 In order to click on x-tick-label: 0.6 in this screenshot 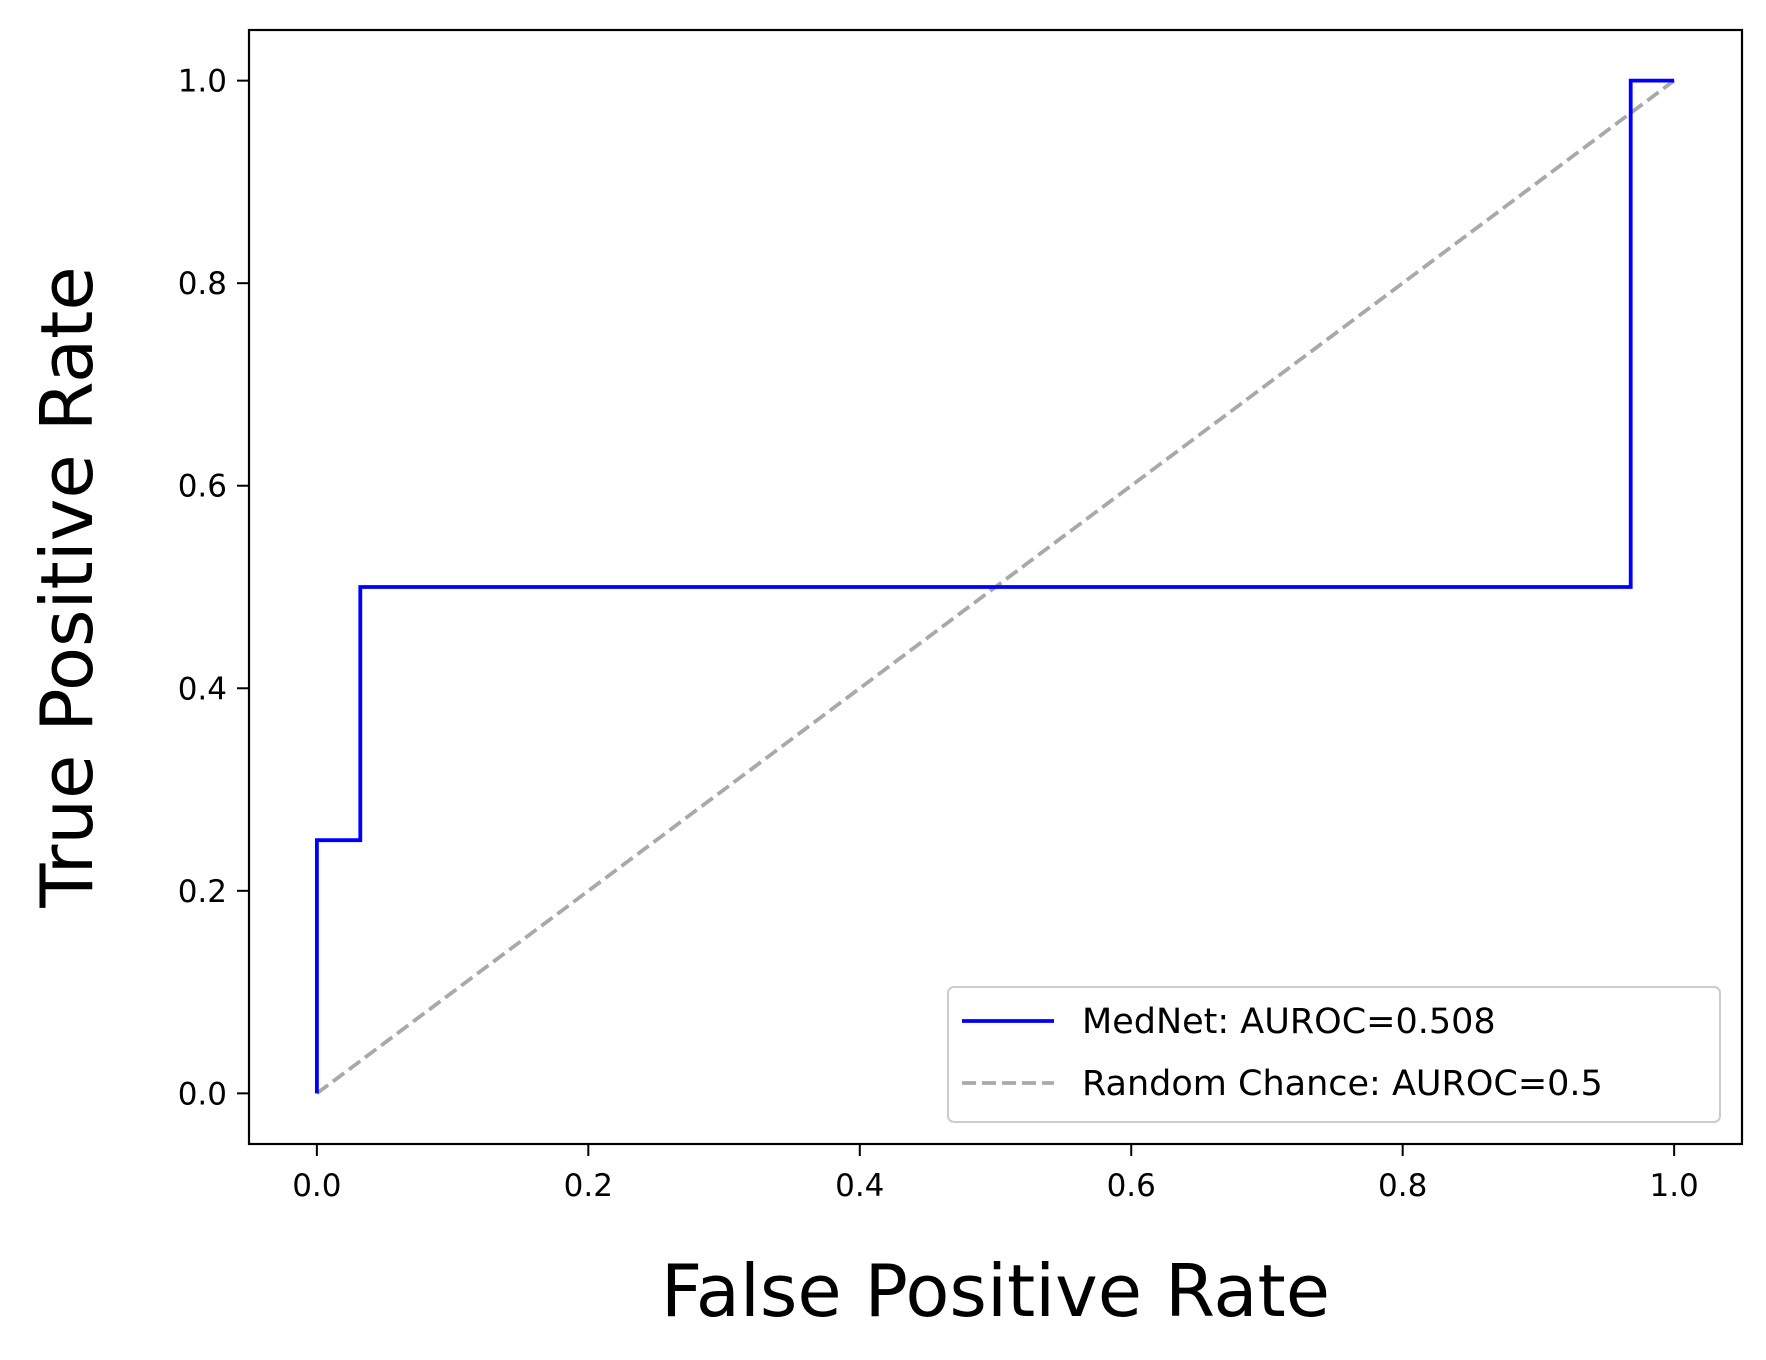, I will do `click(1131, 1186)`.